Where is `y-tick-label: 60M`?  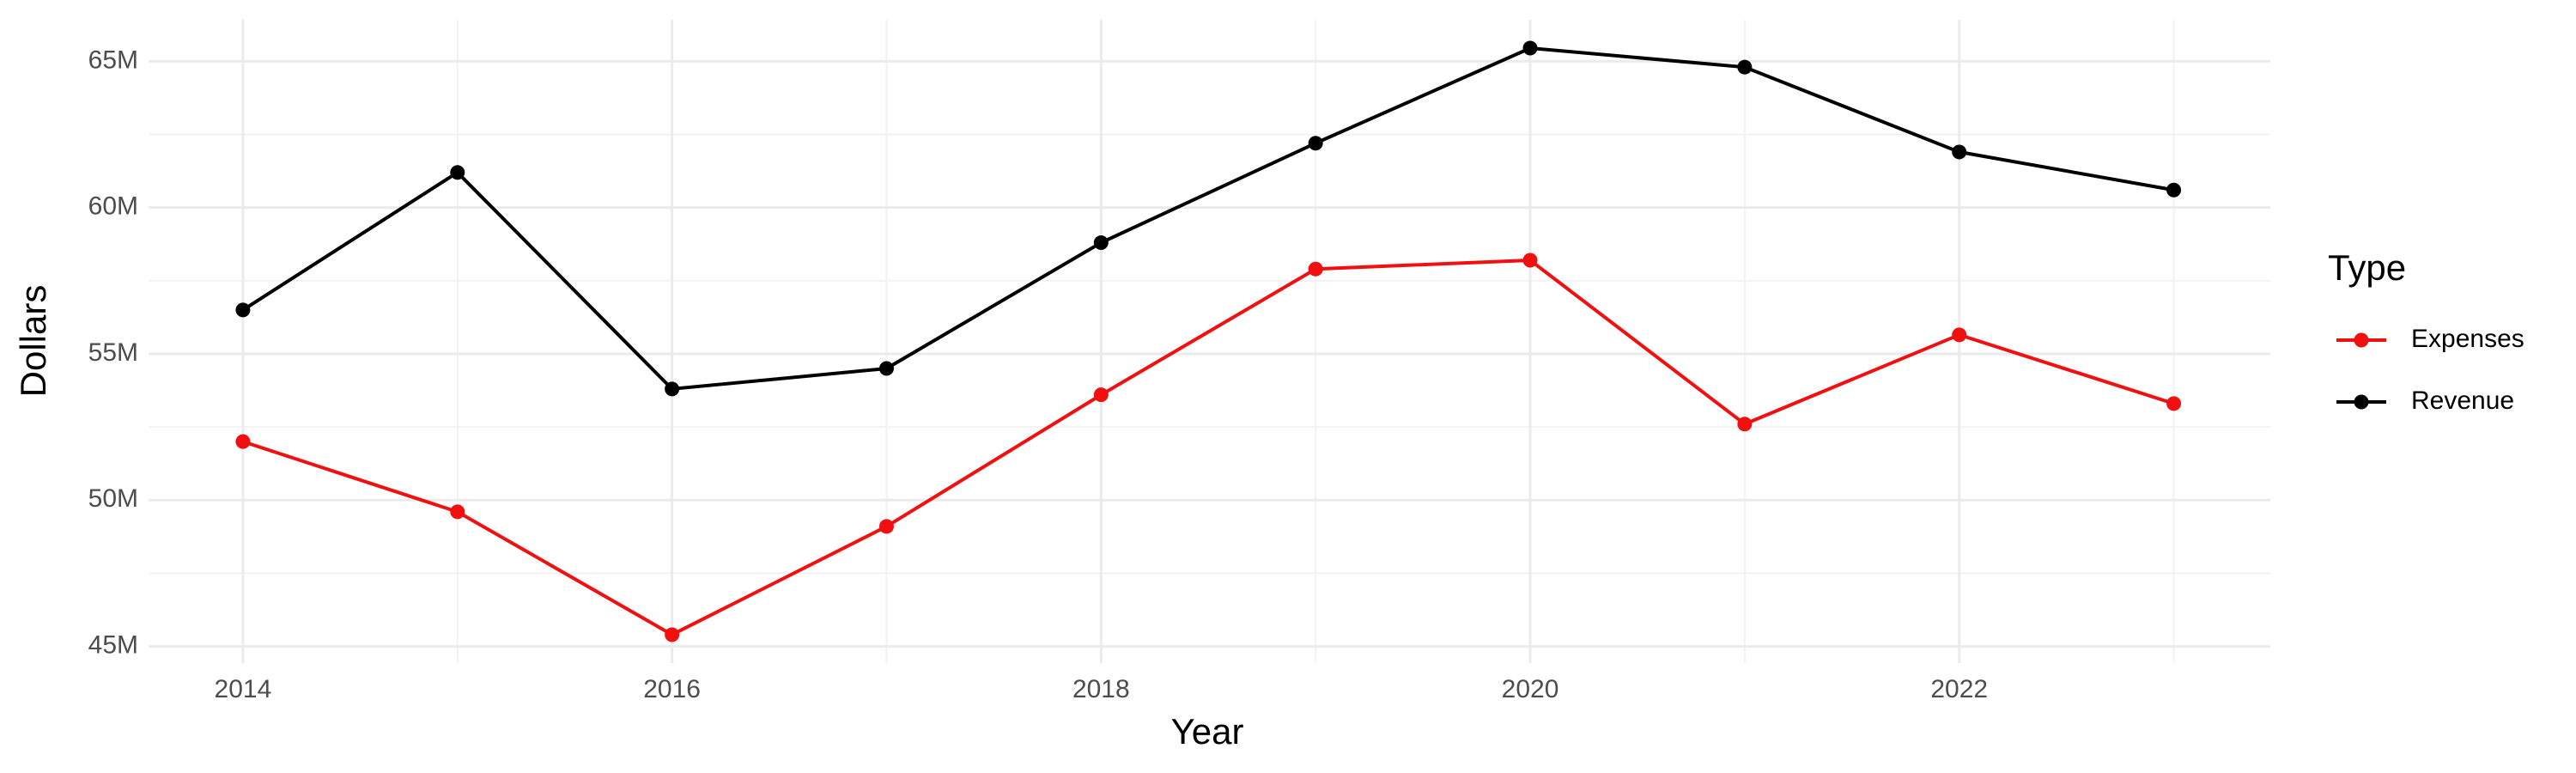
y-tick-label: 60M is located at coordinates (113, 207).